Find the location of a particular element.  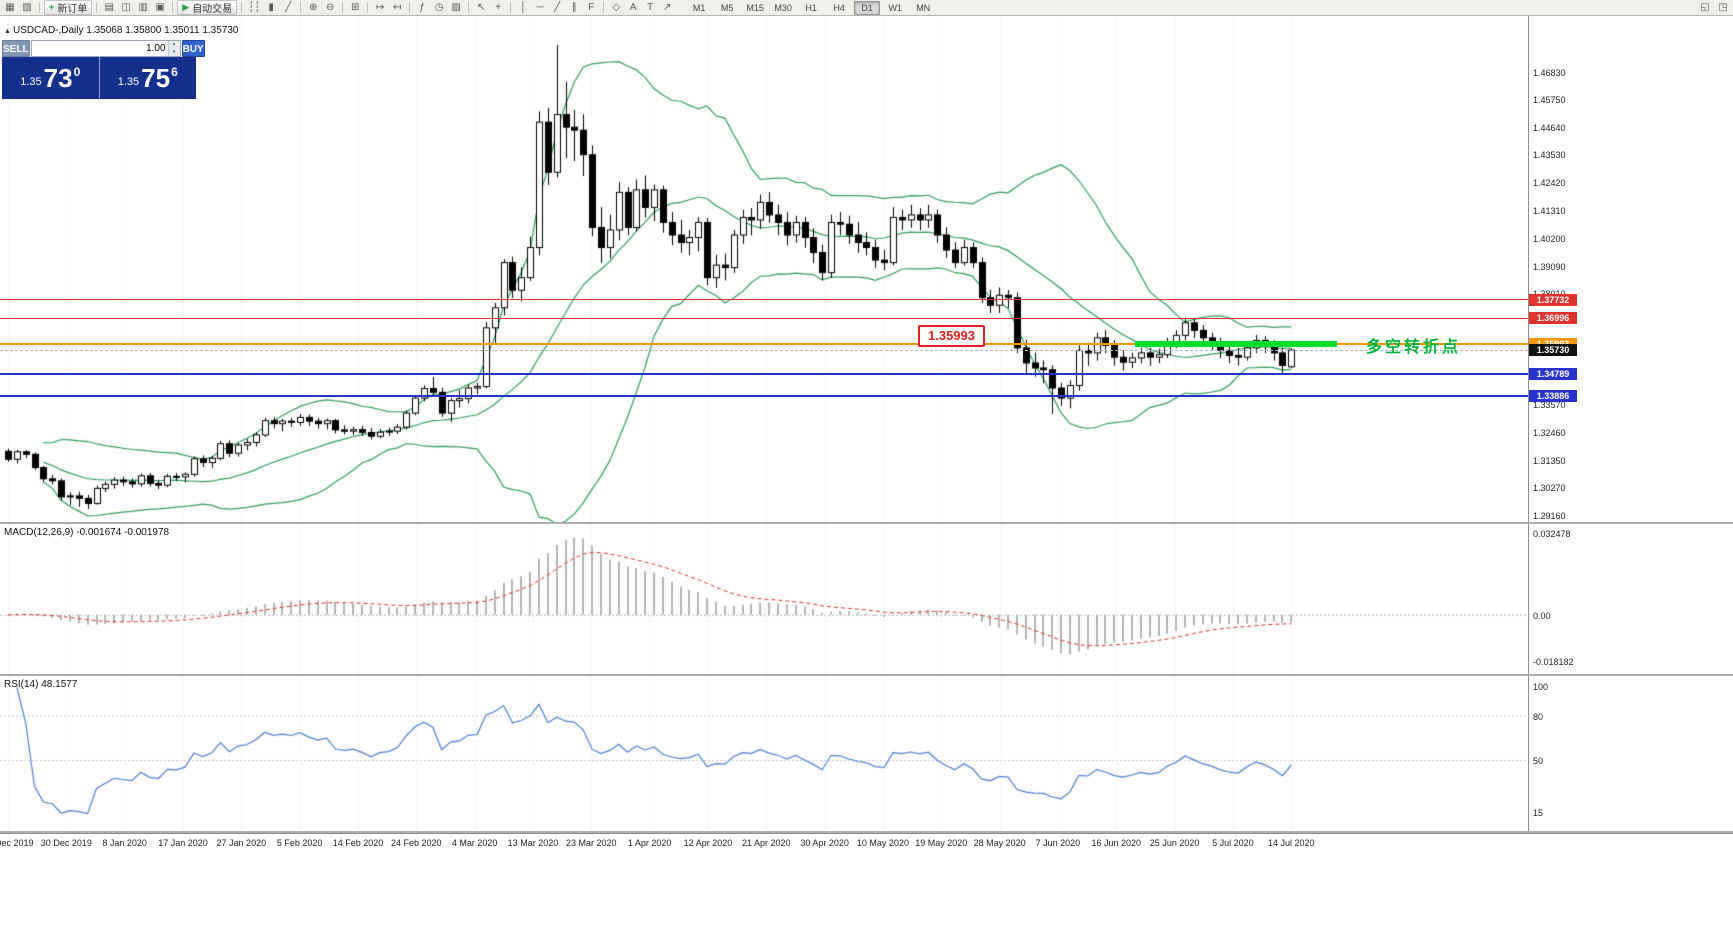

volume-input is located at coordinates (99, 48).